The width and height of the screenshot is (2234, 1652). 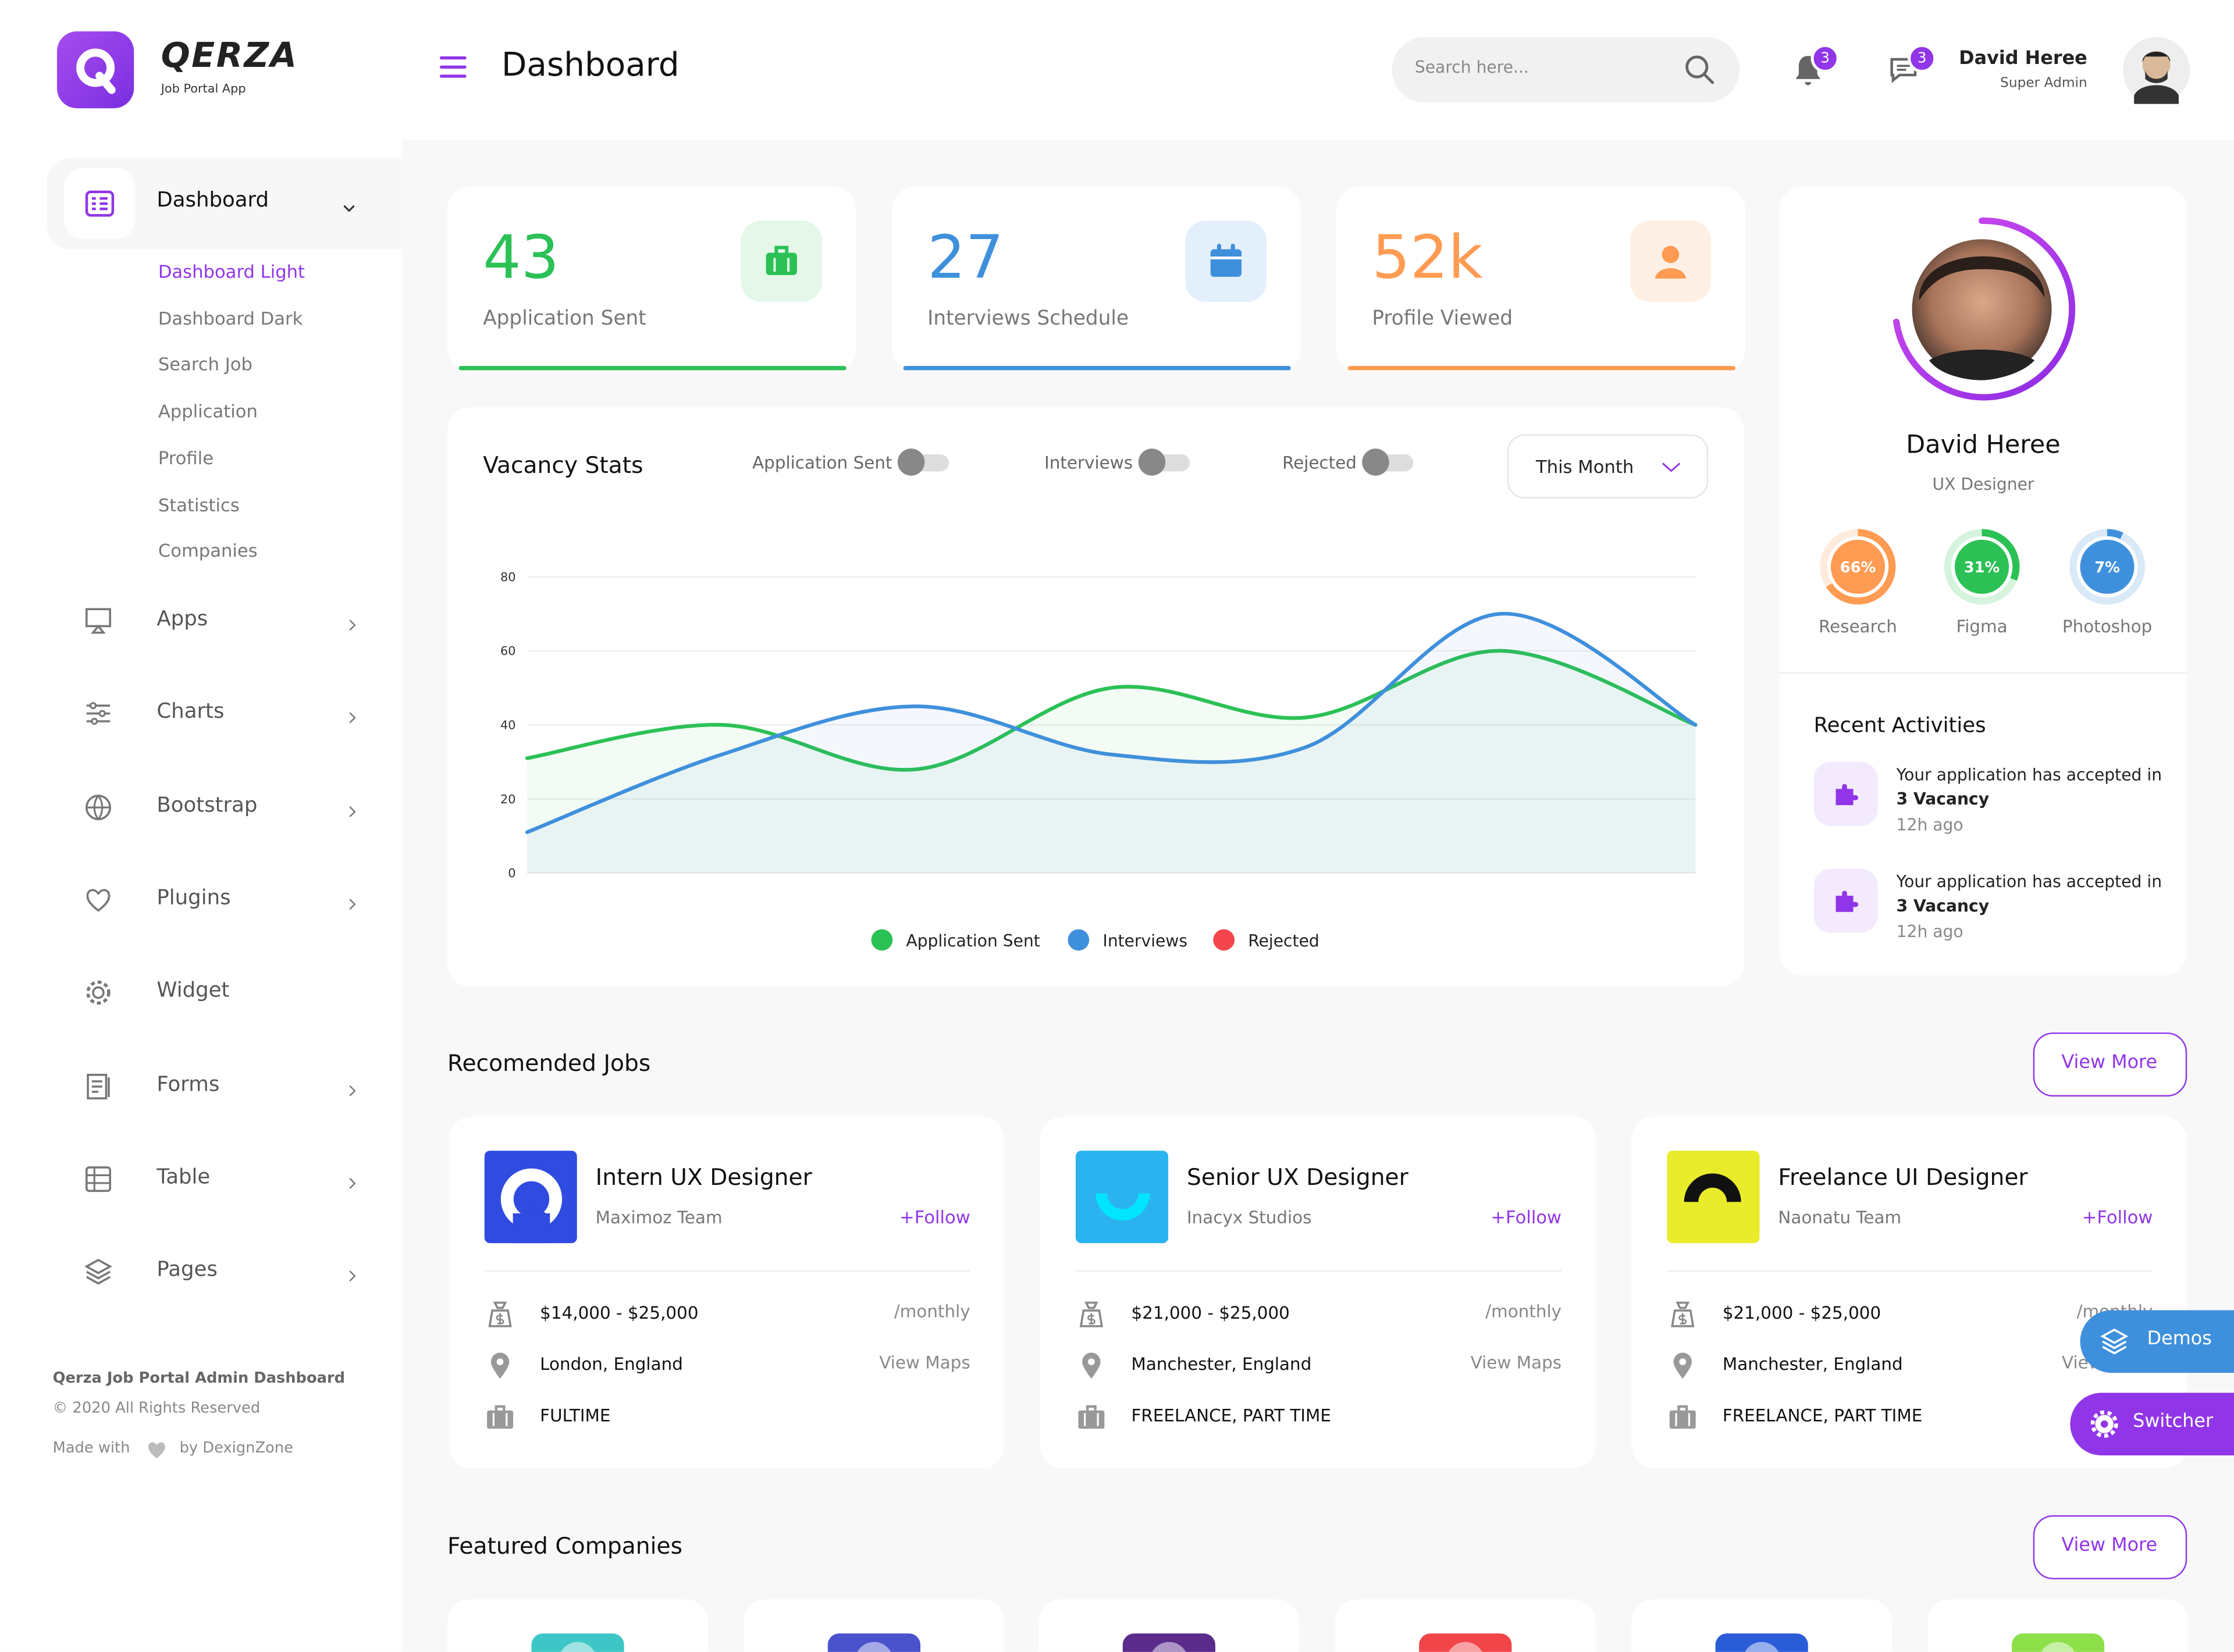 I want to click on menu-icon-svg, so click(x=98, y=621).